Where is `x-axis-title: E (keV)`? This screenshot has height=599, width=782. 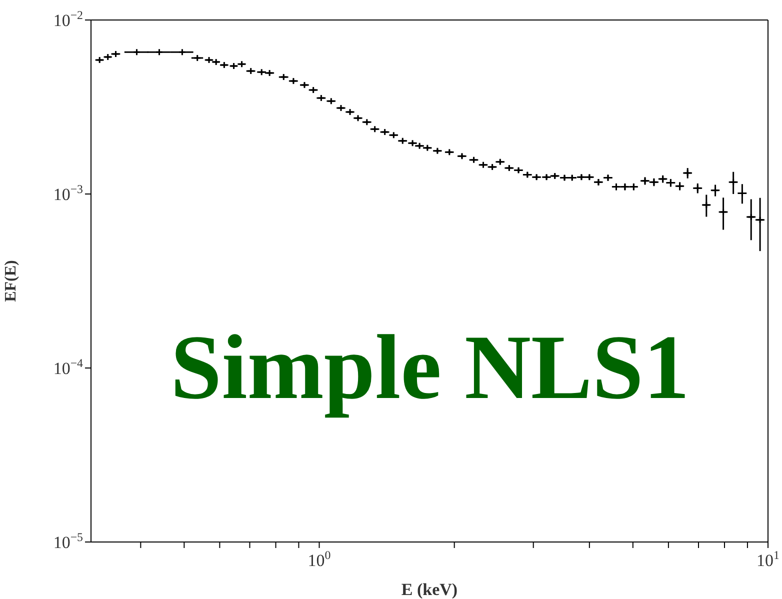
x-axis-title: E (keV) is located at coordinates (429, 589).